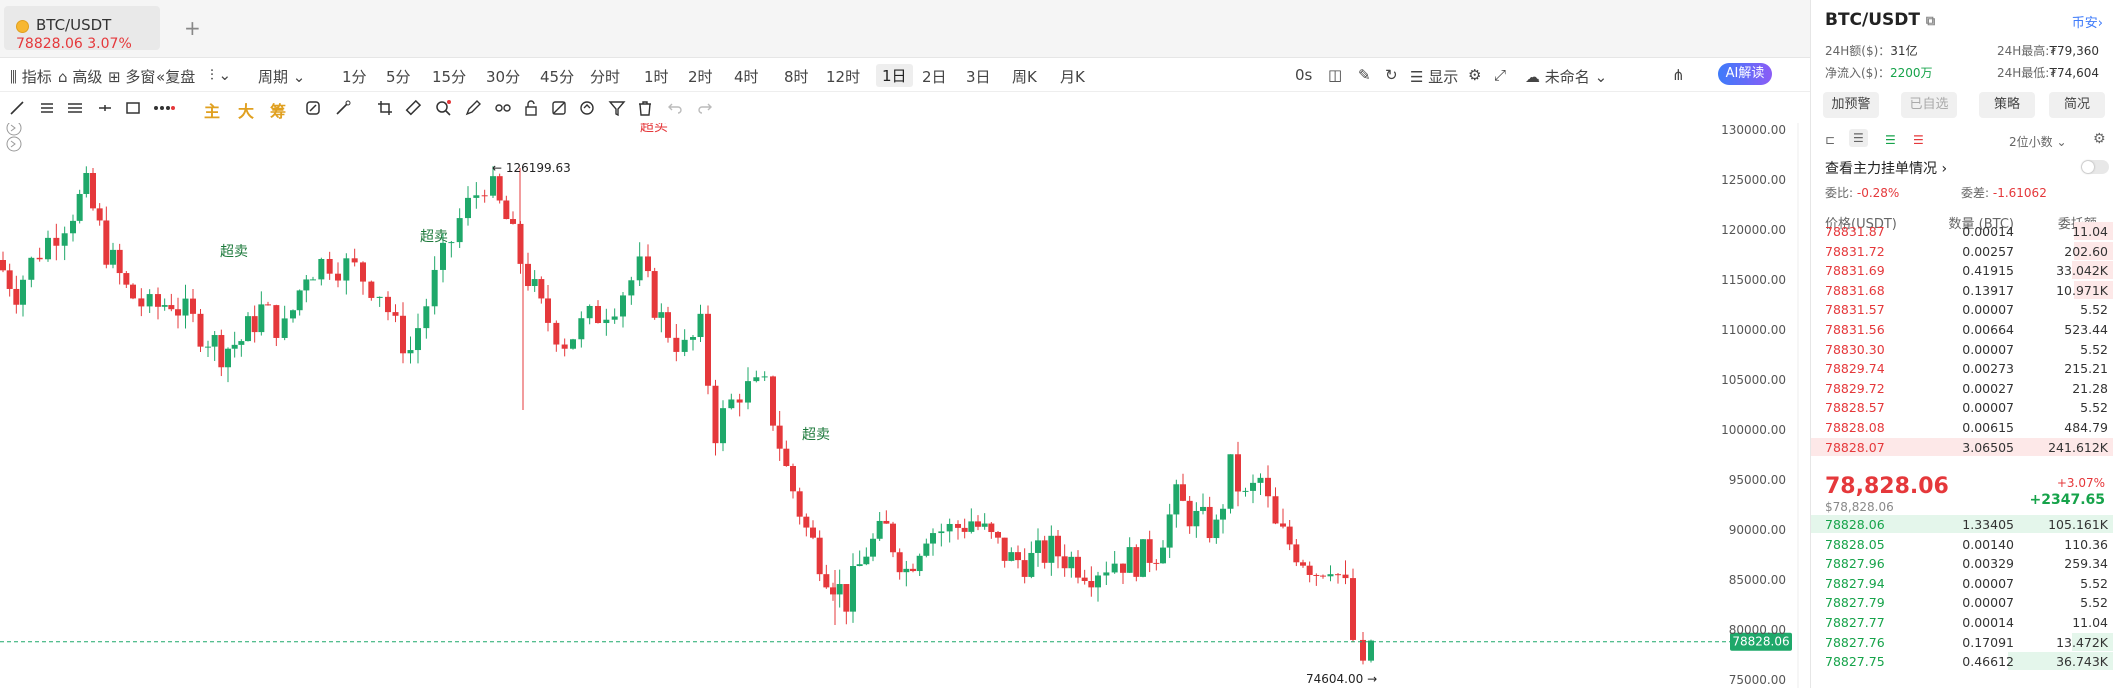  Describe the element at coordinates (1962, 642) in the screenshot. I see `bid-row: 78827.76 0.17091 13.472K` at that location.